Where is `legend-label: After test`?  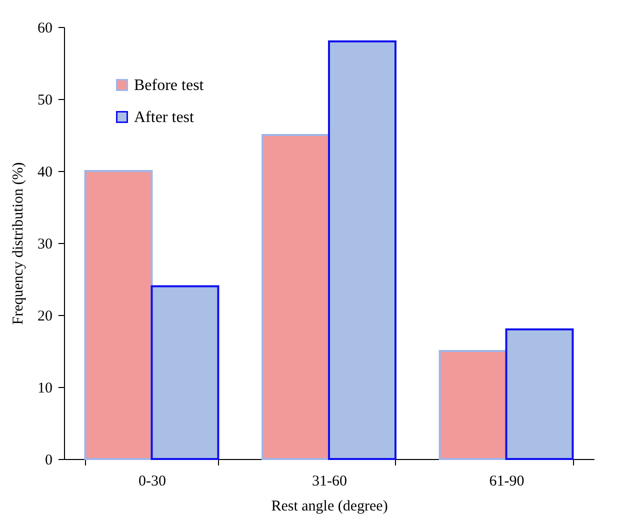 legend-label: After test is located at coordinates (164, 117).